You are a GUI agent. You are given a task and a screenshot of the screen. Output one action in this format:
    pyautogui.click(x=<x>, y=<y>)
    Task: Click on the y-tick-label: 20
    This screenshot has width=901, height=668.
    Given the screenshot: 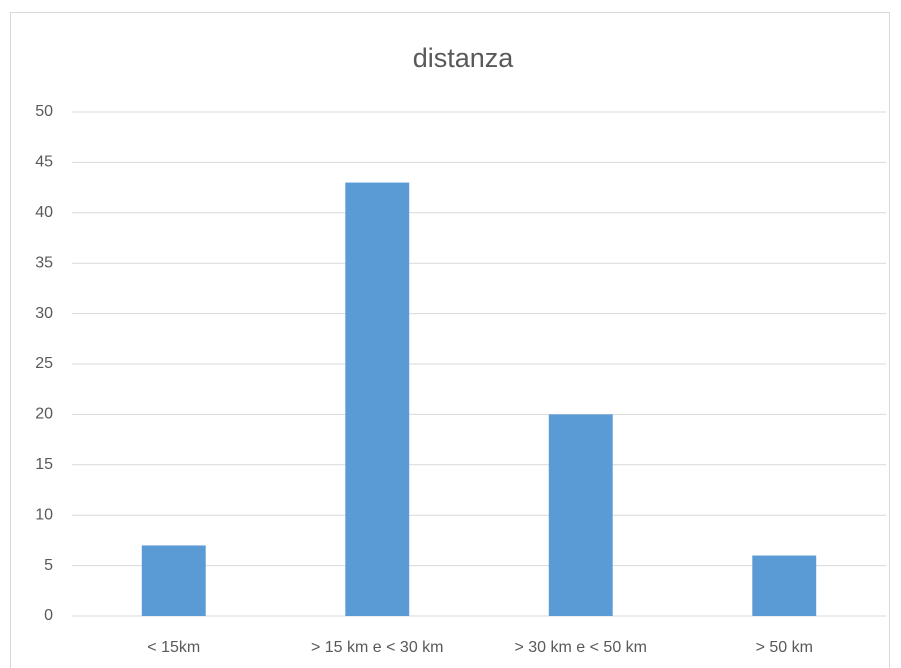 What is the action you would take?
    pyautogui.click(x=44, y=414)
    